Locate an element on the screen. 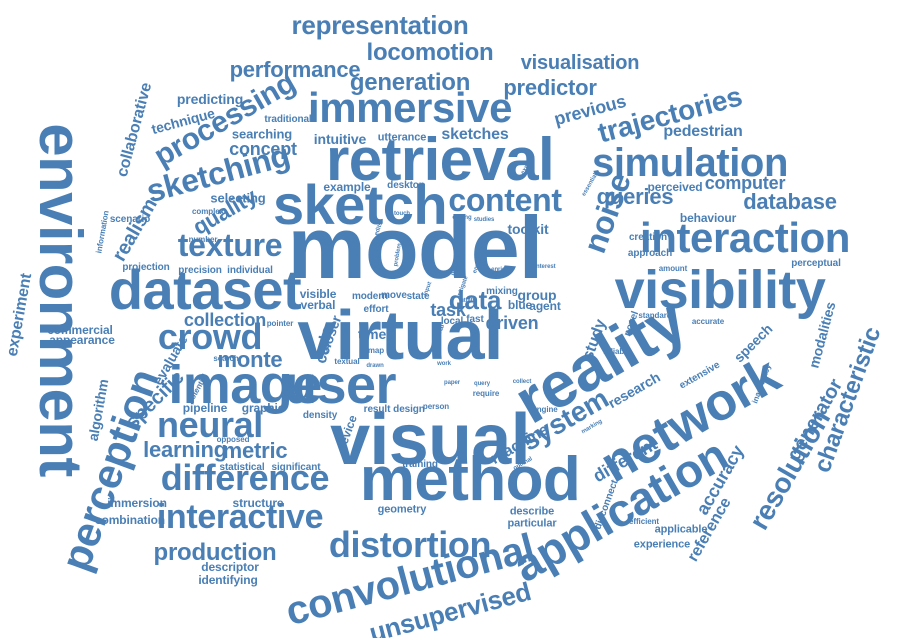  cloud-word: collect is located at coordinates (522, 382).